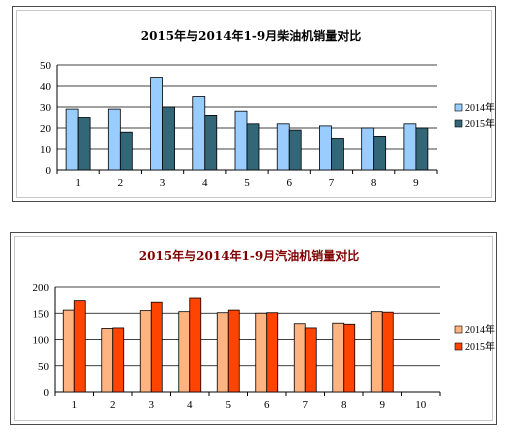  Describe the element at coordinates (421, 405) in the screenshot. I see `x-tick-label: 10` at that location.